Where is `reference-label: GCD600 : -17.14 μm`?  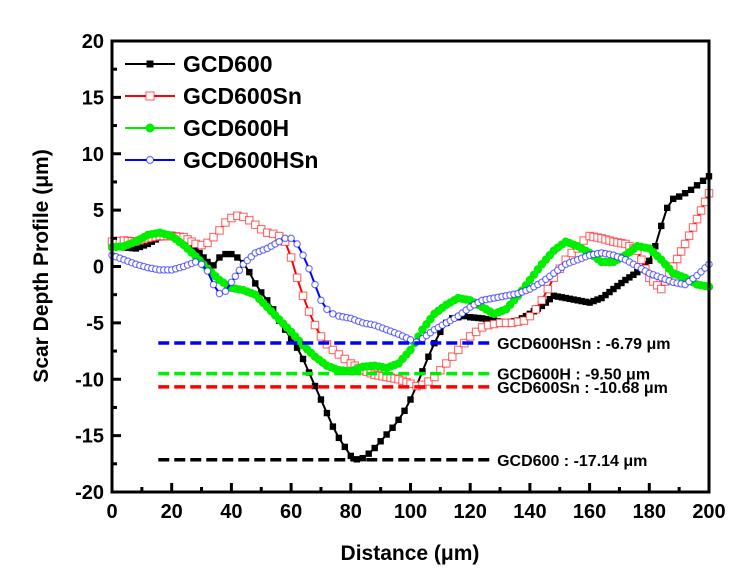
reference-label: GCD600 : -17.14 μm is located at coordinates (572, 461).